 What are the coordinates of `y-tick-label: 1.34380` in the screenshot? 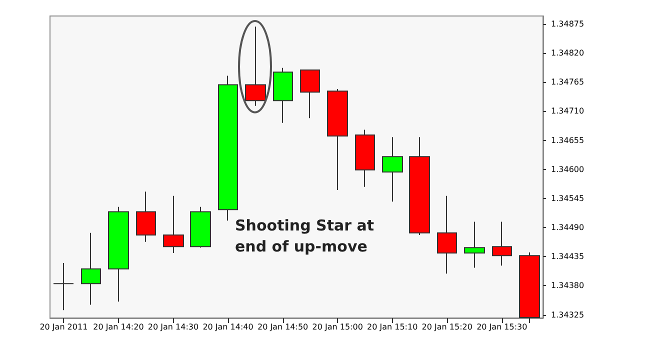 It's located at (567, 285).